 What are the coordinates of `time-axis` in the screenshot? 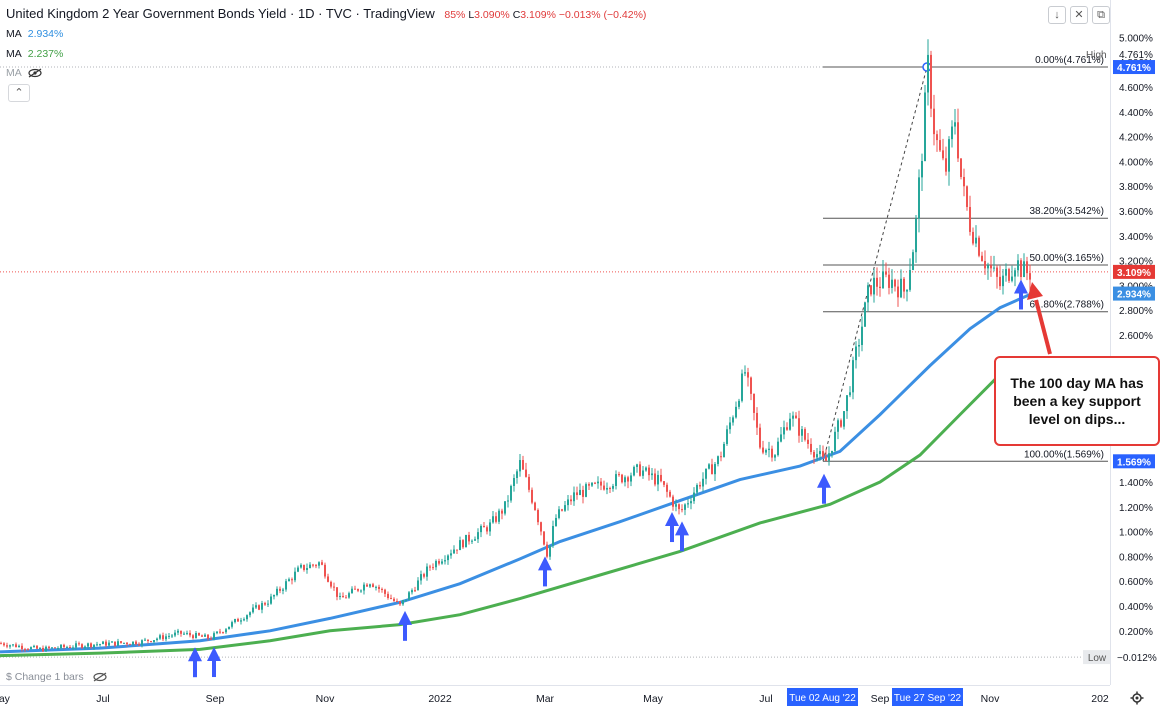 It's located at (555, 698).